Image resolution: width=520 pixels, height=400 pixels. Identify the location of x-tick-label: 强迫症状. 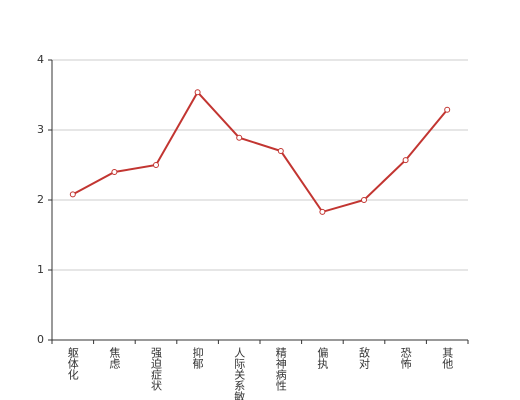
(156, 369).